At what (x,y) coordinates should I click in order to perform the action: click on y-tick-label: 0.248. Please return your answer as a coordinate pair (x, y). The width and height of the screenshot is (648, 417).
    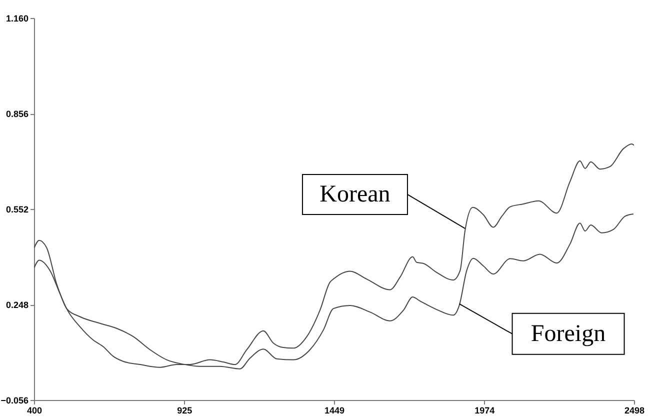
    Looking at the image, I should click on (17, 305).